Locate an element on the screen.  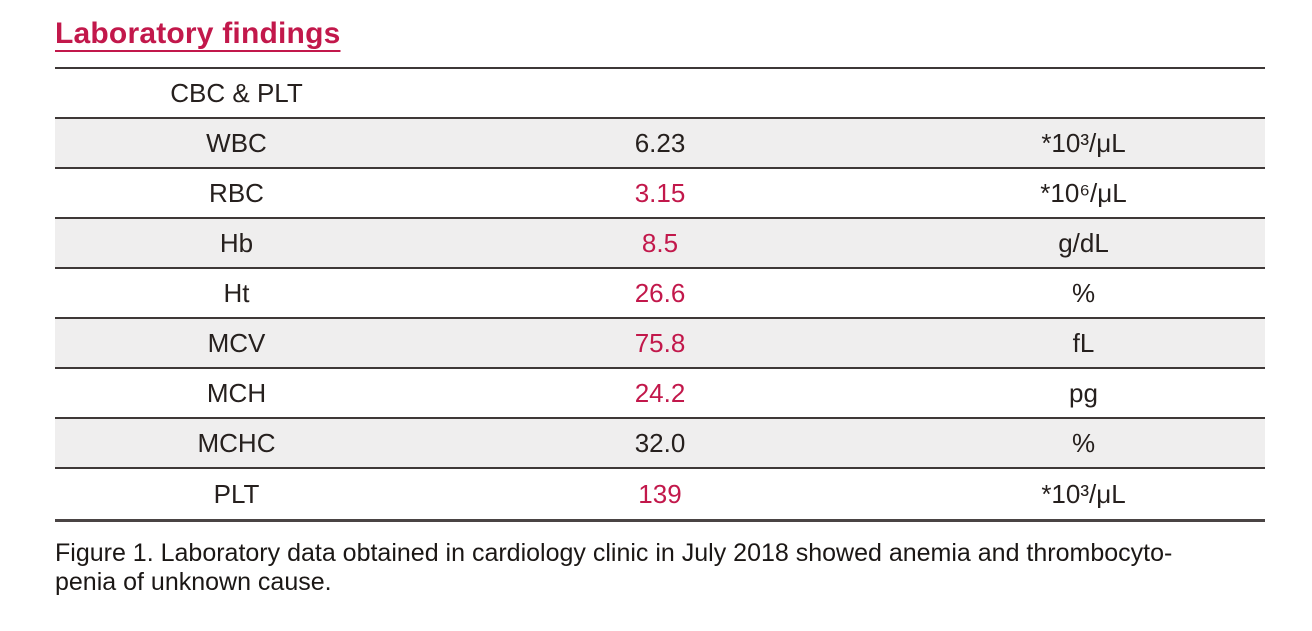
figure-title: Laboratory findings is located at coordinates (198, 33).